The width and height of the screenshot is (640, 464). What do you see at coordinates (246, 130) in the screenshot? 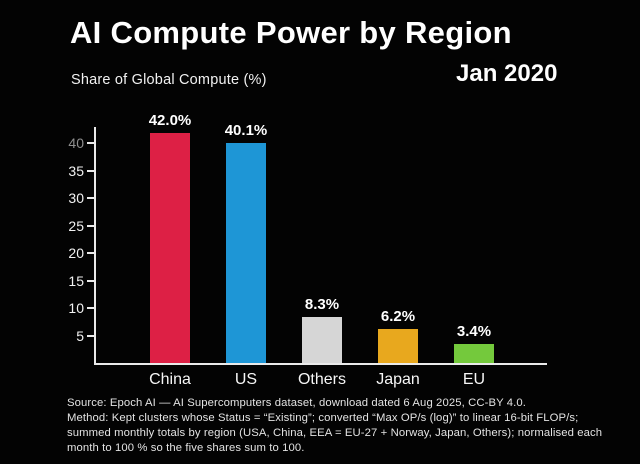
I see `value-label-us: 40.1%` at bounding box center [246, 130].